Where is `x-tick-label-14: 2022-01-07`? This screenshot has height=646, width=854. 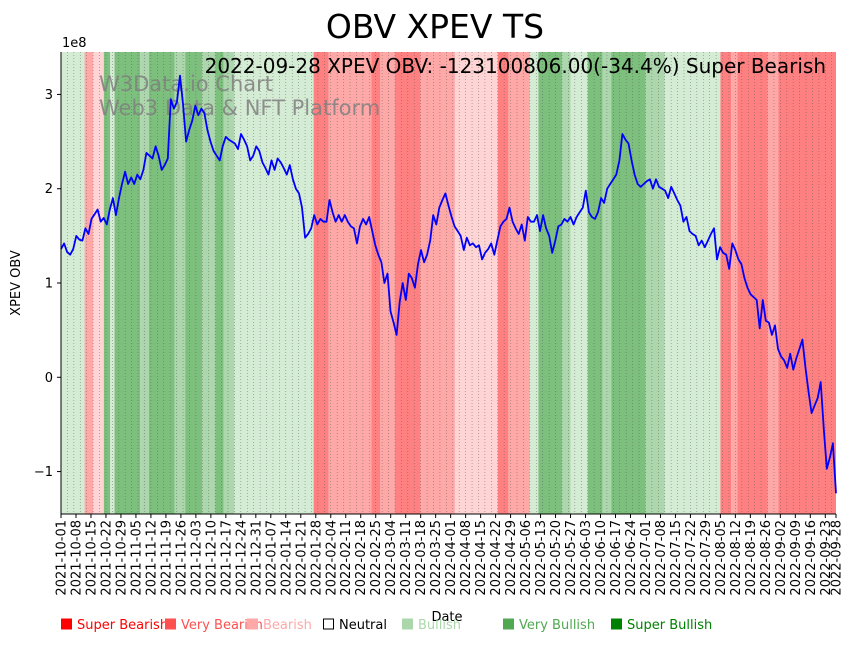 x-tick-label-14: 2022-01-07 is located at coordinates (271, 558).